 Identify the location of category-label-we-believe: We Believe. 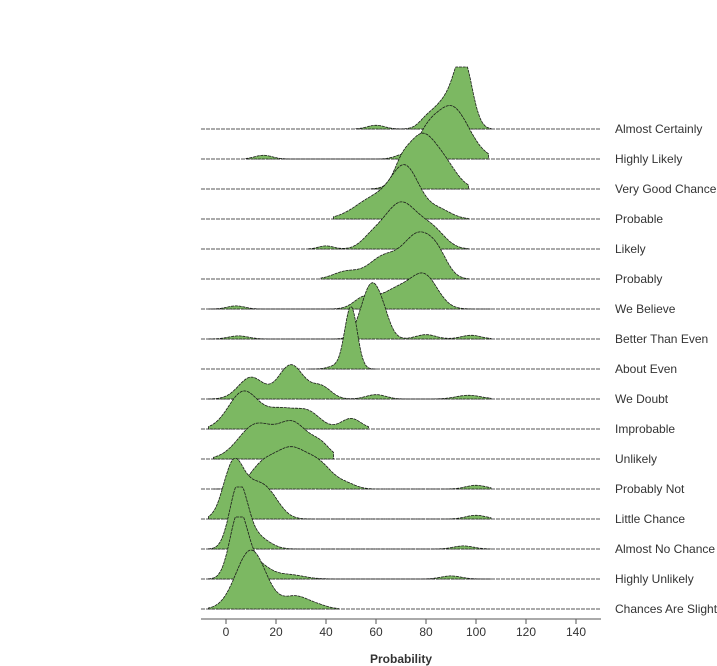
(645, 309).